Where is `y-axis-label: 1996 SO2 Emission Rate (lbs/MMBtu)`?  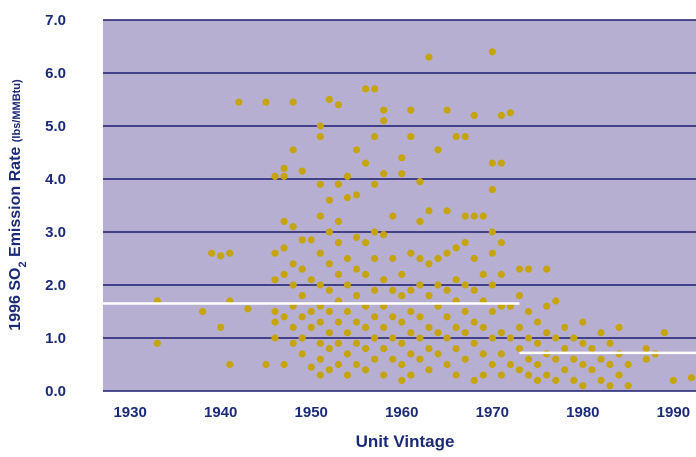
y-axis-label: 1996 SO2 Emission Rate (lbs/MMBtu) is located at coordinates (18, 205).